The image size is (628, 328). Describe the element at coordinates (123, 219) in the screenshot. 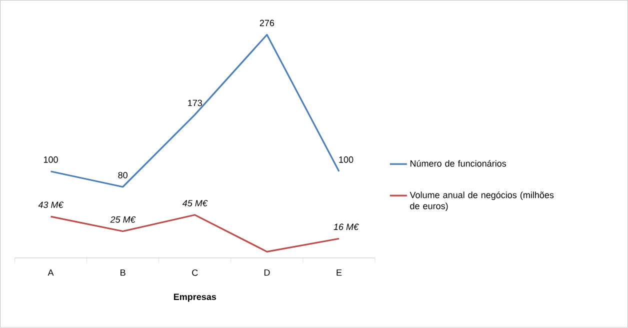

I see `data-label: 25 M€` at that location.